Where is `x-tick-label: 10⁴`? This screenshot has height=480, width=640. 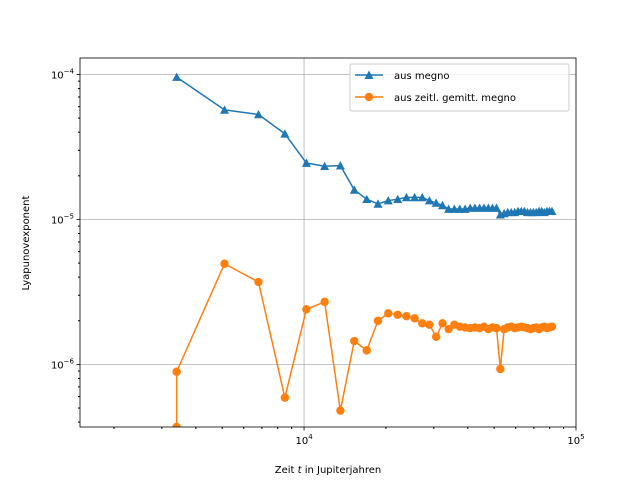
x-tick-label: 10⁴ is located at coordinates (304, 440).